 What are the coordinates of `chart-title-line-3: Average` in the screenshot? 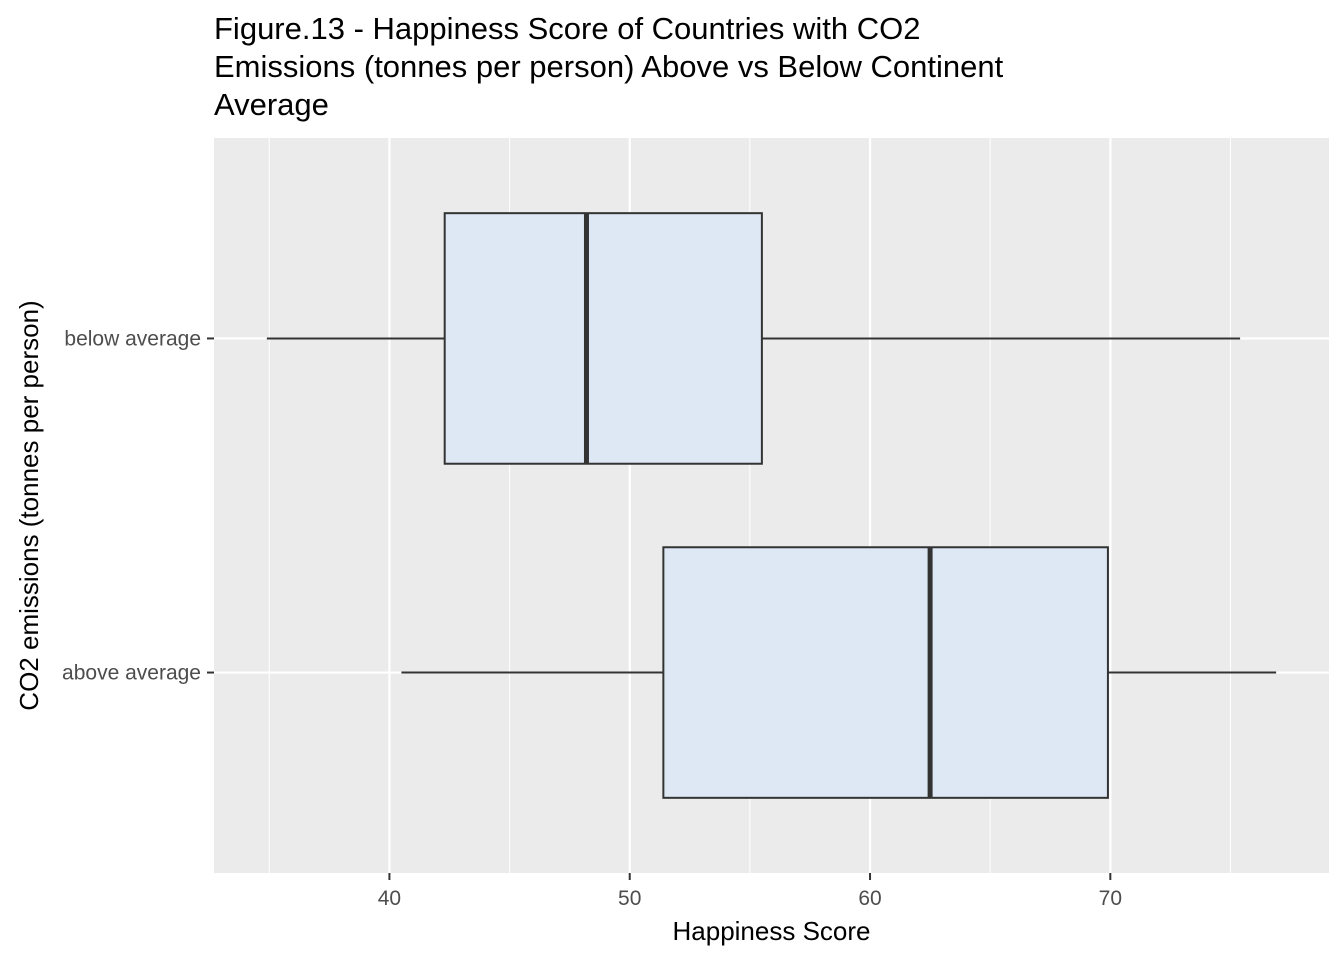 It's located at (271, 104).